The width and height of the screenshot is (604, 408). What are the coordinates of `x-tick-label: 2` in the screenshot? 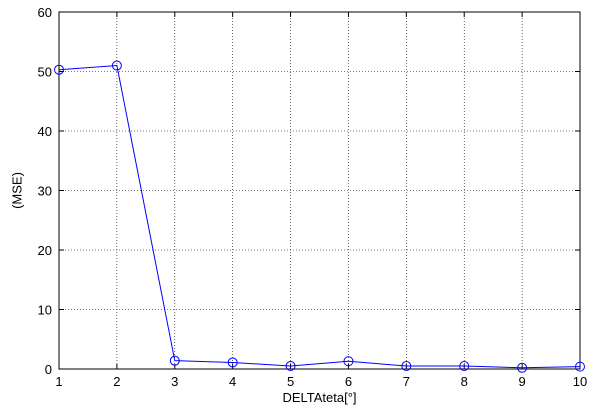 It's located at (116, 381).